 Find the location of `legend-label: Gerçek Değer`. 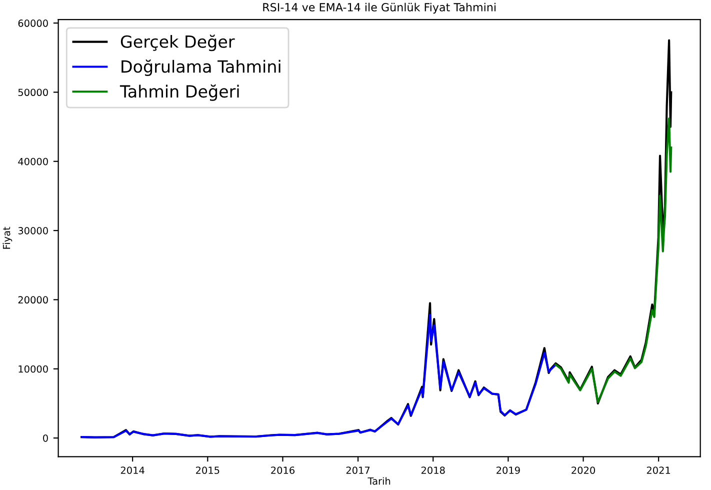

legend-label: Gerçek Değer is located at coordinates (177, 43).